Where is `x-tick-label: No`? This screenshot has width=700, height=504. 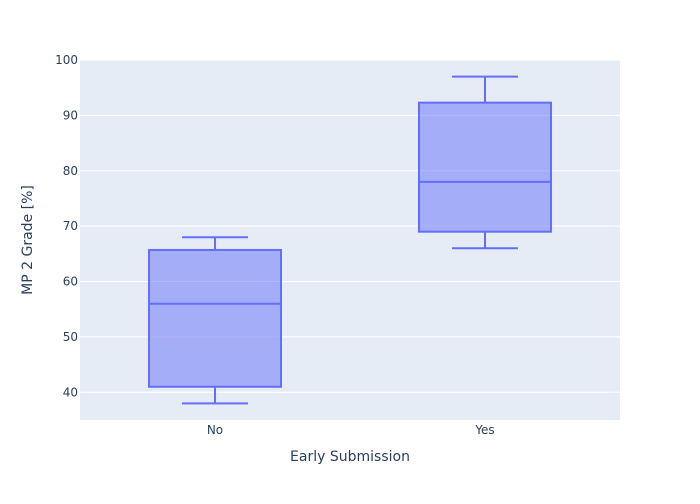 x-tick-label: No is located at coordinates (215, 430).